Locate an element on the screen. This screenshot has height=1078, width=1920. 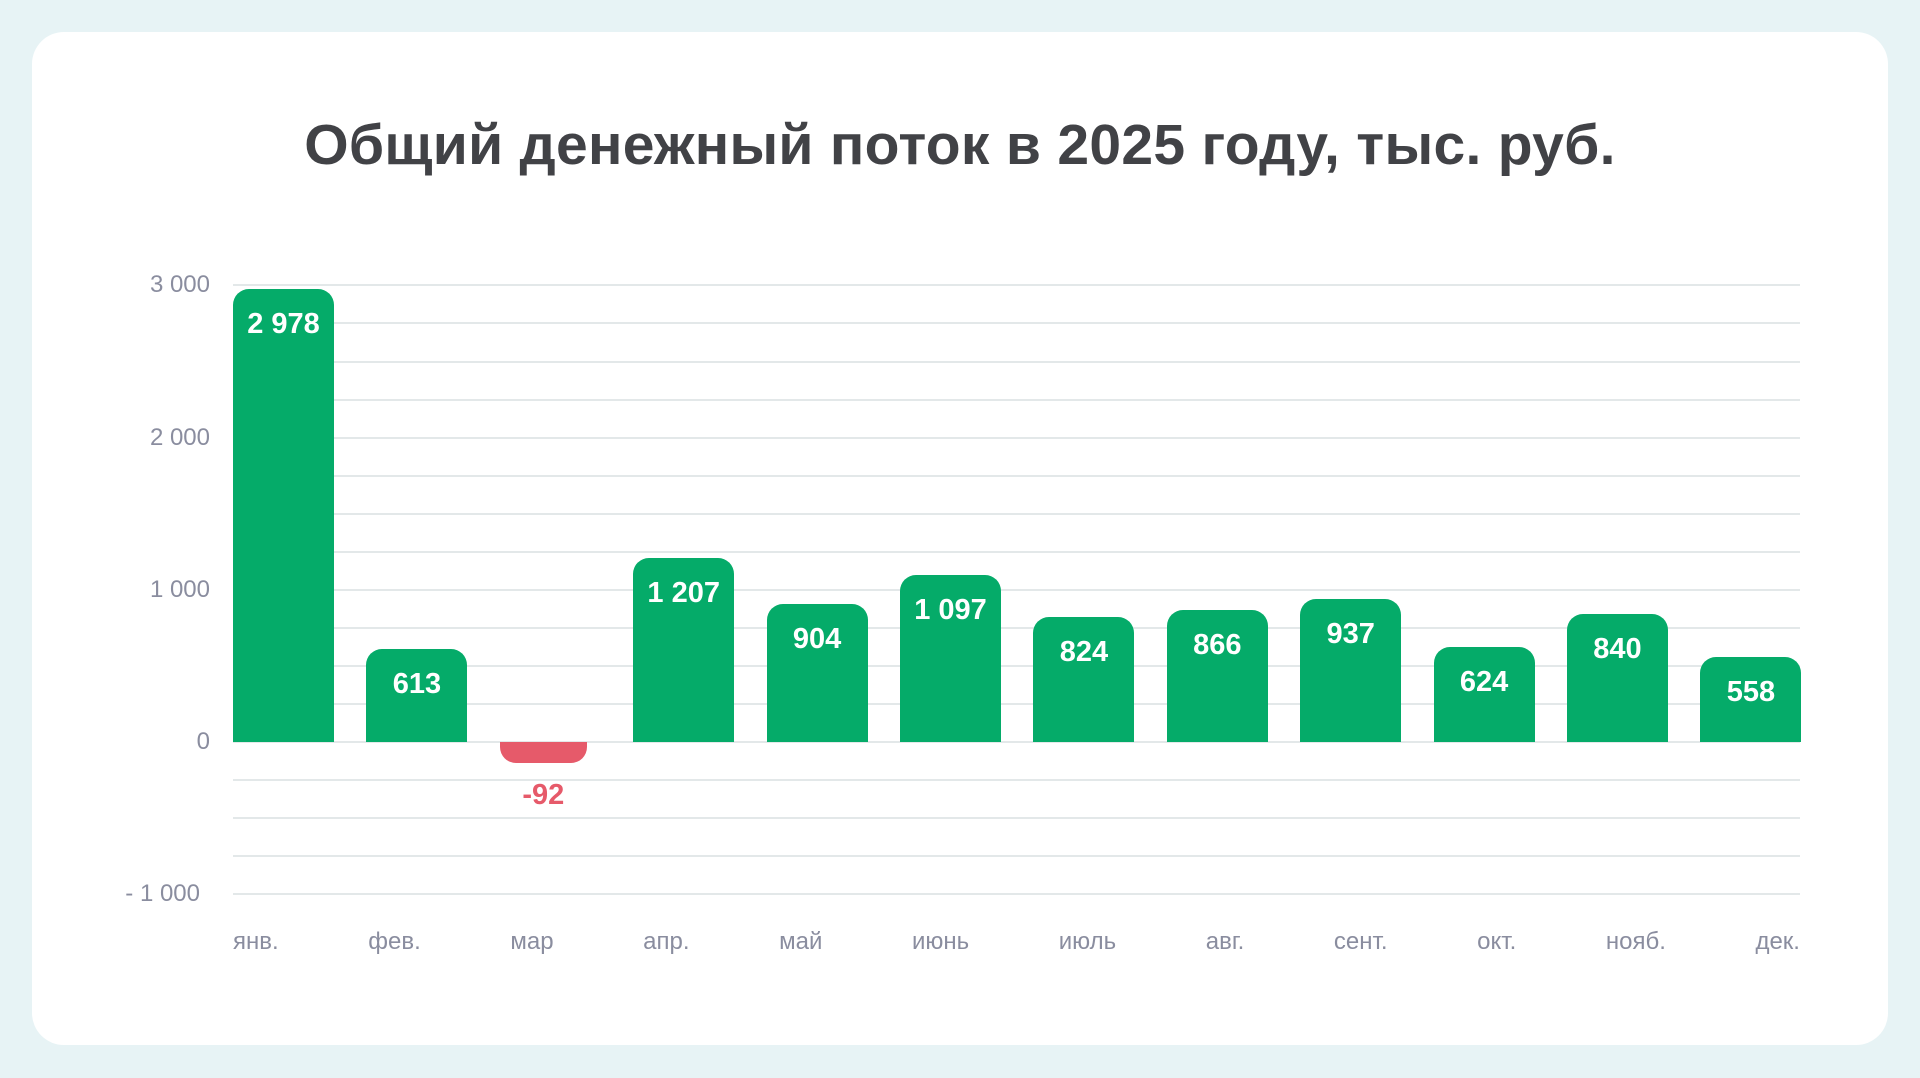
x-tick-label: нояб. is located at coordinates (1635, 941).